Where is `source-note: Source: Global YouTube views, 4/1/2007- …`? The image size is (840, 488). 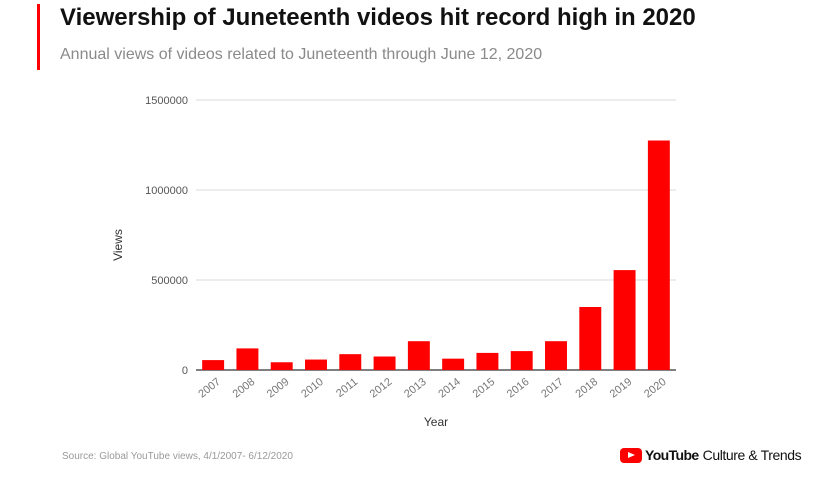 source-note: Source: Global YouTube views, 4/1/2007- … is located at coordinates (177, 456).